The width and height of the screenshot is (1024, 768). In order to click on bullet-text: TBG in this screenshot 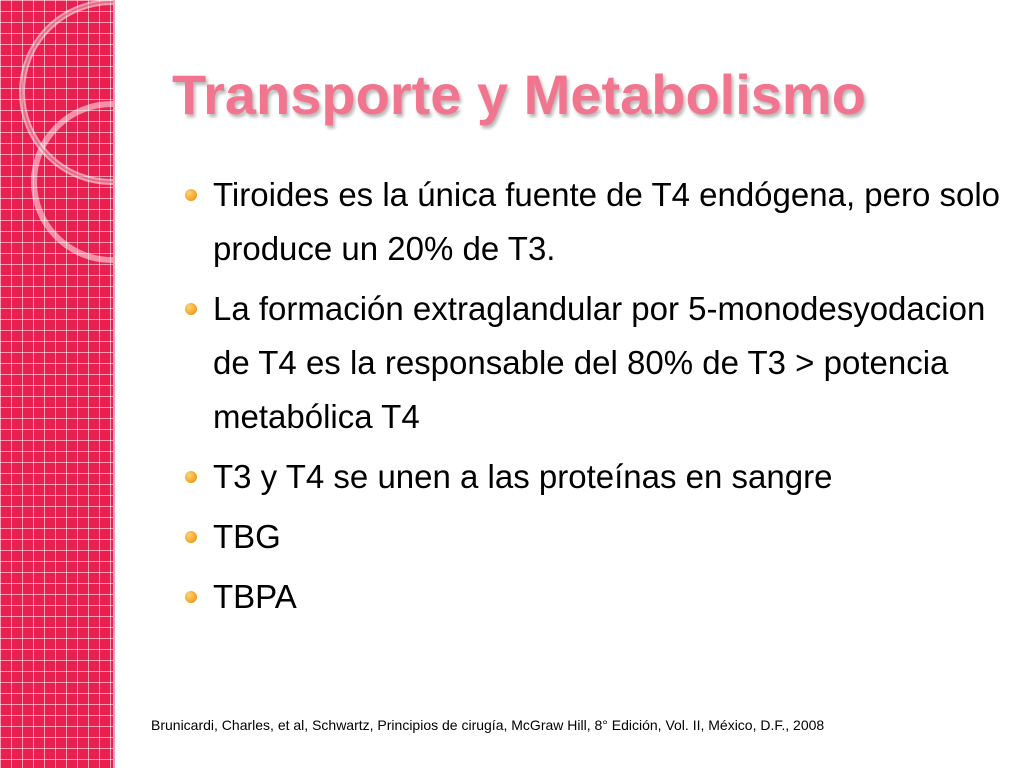, I will do `click(247, 536)`.